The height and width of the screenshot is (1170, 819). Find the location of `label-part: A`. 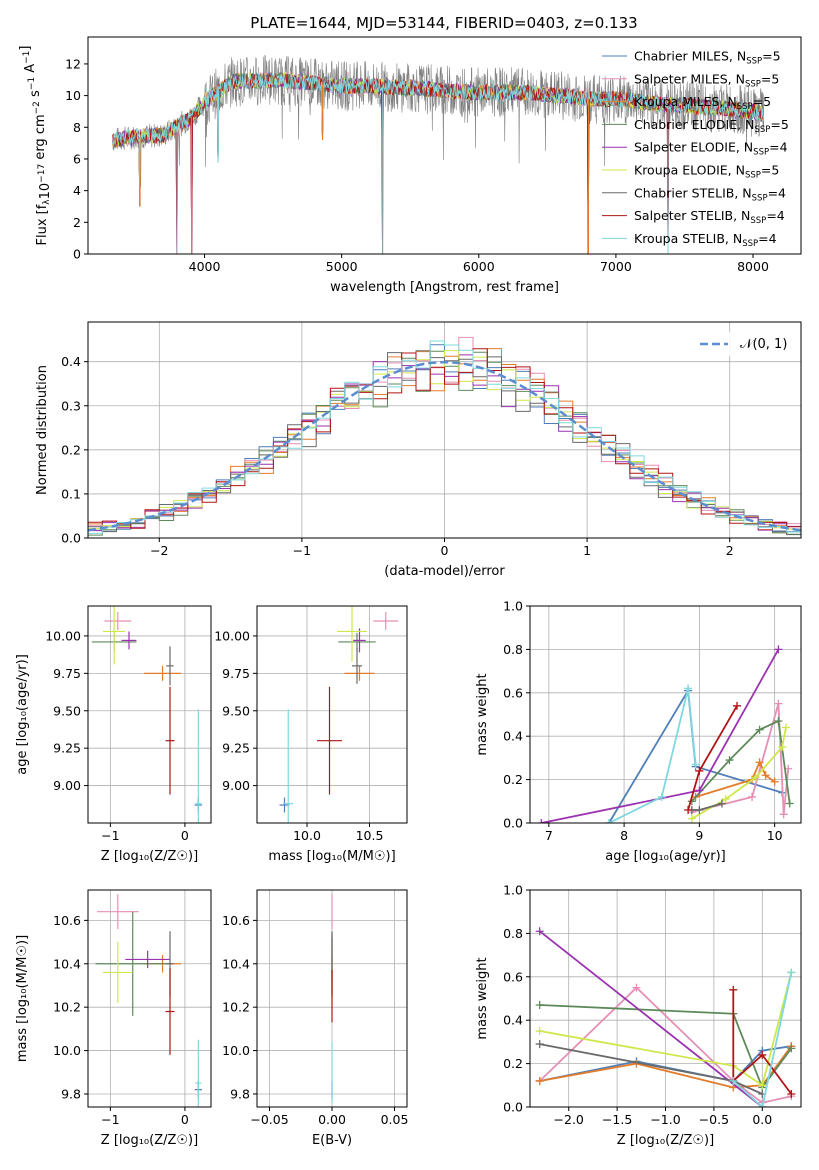

label-part: A is located at coordinates (30, 70).